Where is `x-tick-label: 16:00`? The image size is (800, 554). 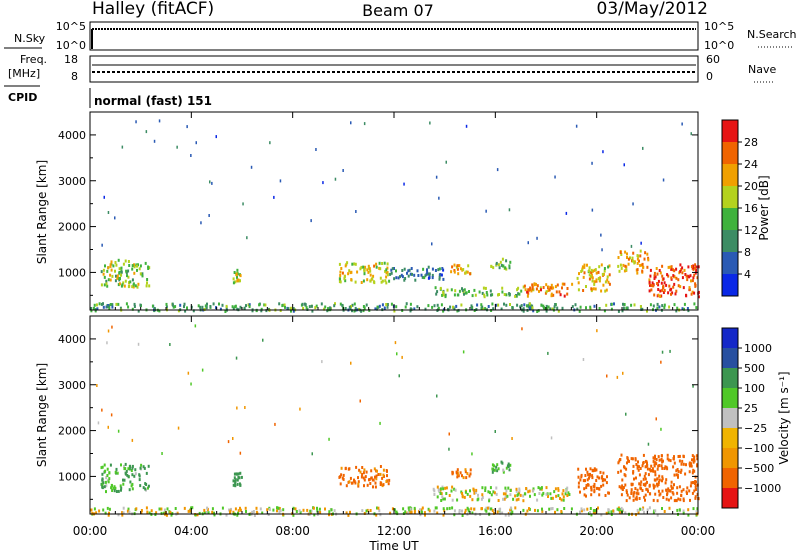 x-tick-label: 16:00 is located at coordinates (495, 531).